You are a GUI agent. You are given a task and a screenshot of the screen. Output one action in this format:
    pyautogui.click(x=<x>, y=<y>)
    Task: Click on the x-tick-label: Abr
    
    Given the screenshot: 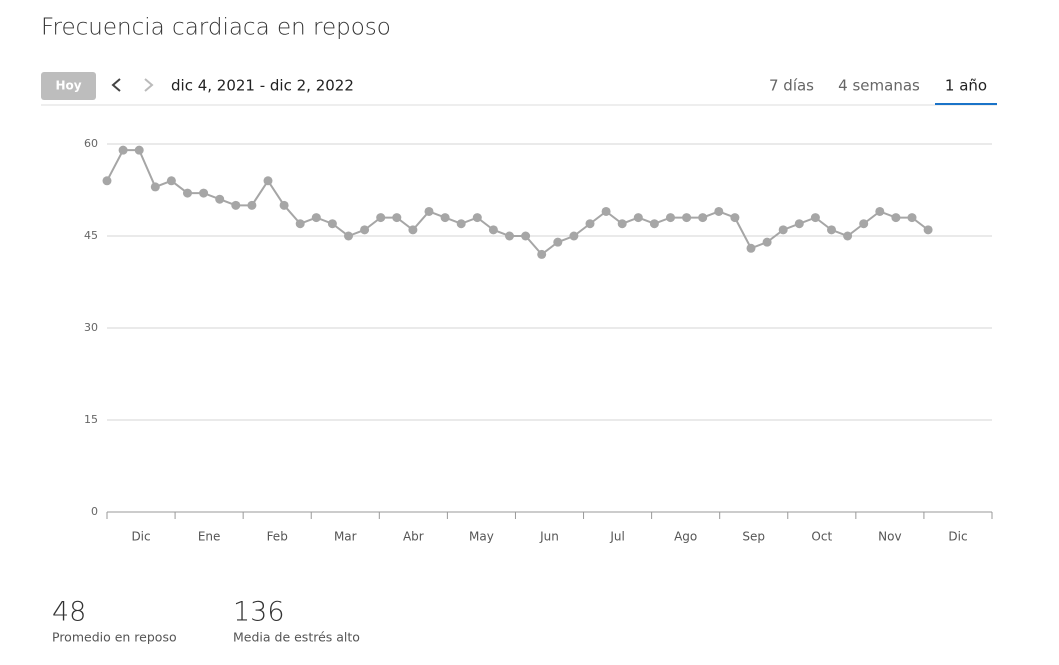 What is the action you would take?
    pyautogui.click(x=413, y=537)
    